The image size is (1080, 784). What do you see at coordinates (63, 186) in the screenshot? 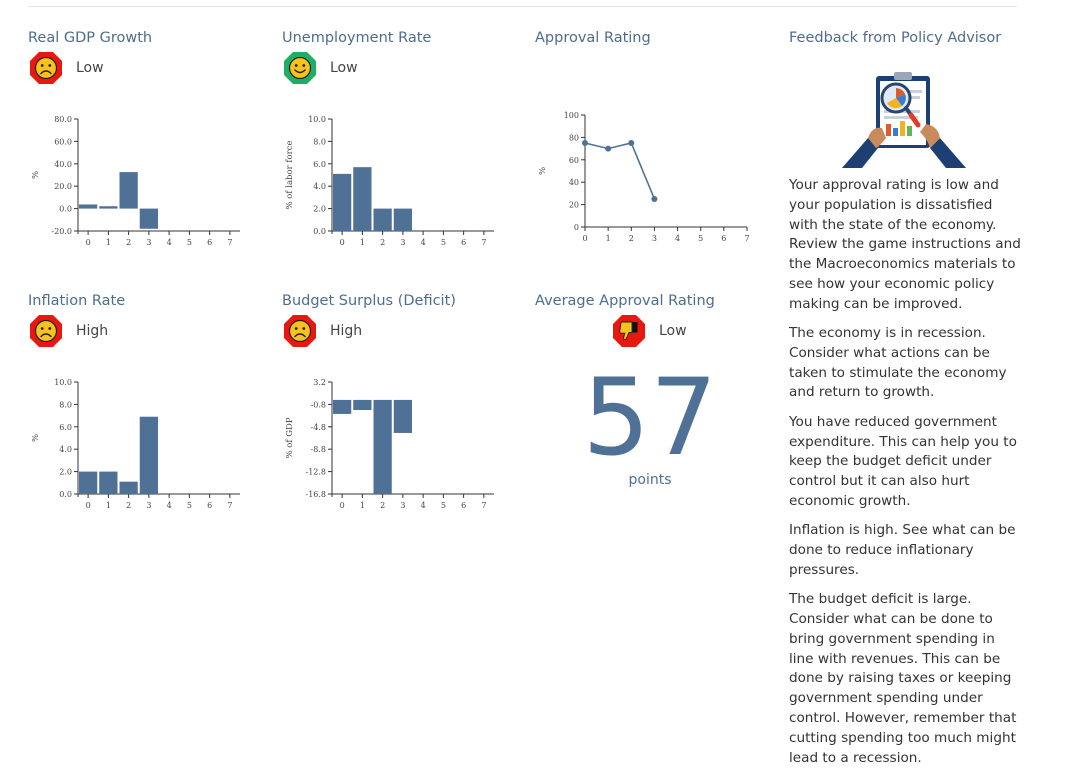
I see `y-tick-label: 20.0` at bounding box center [63, 186].